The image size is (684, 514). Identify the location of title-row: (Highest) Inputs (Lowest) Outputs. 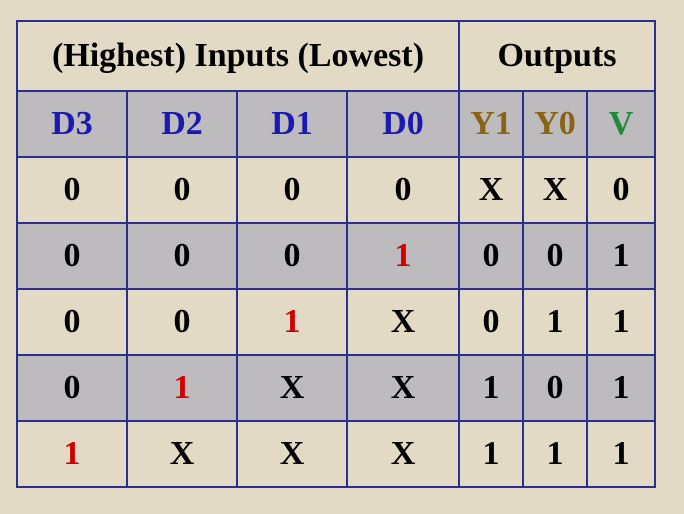
(336, 56).